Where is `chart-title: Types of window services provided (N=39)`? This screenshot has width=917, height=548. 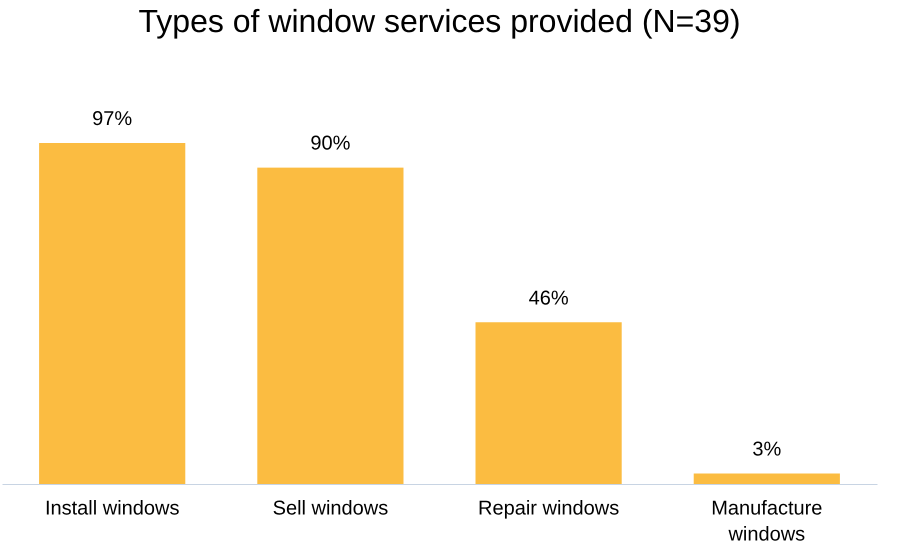 chart-title: Types of window services provided (N=39) is located at coordinates (439, 21).